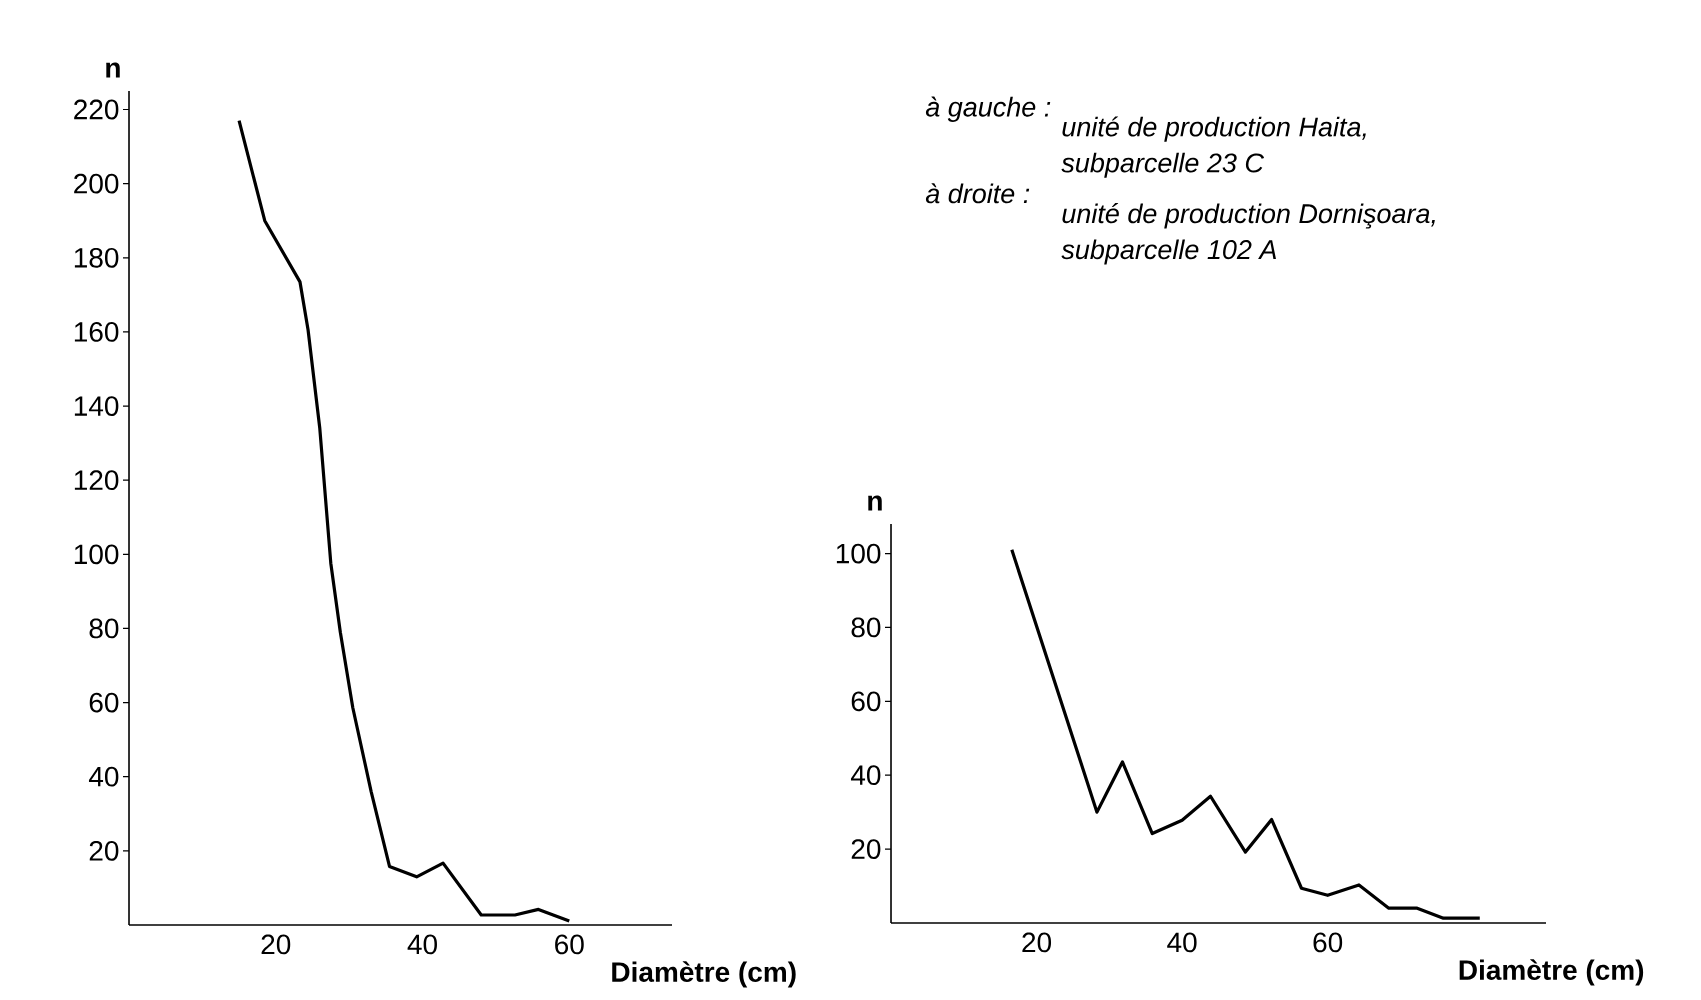  Describe the element at coordinates (1246, 734) in the screenshot. I see `line-series` at that location.